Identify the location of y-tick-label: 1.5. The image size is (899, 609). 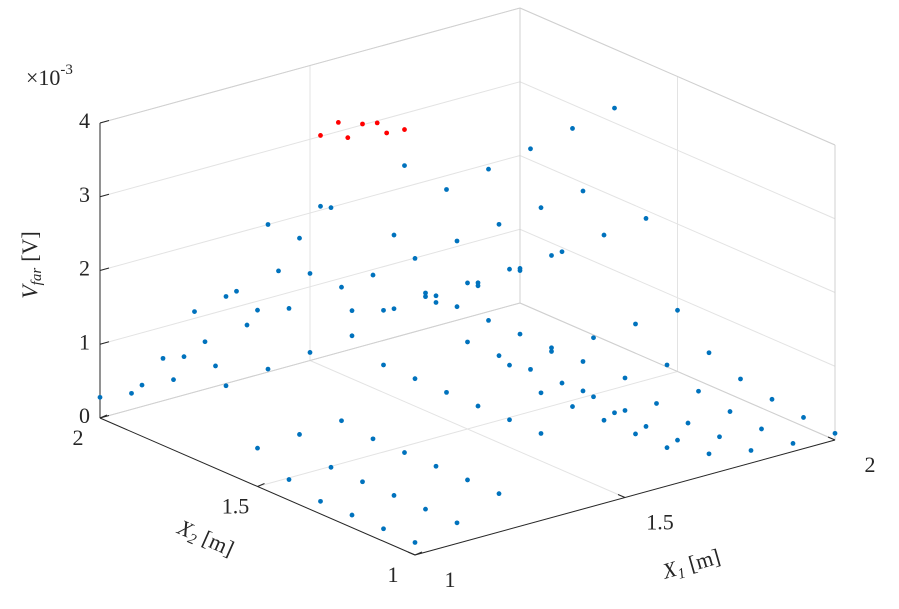
(236, 506).